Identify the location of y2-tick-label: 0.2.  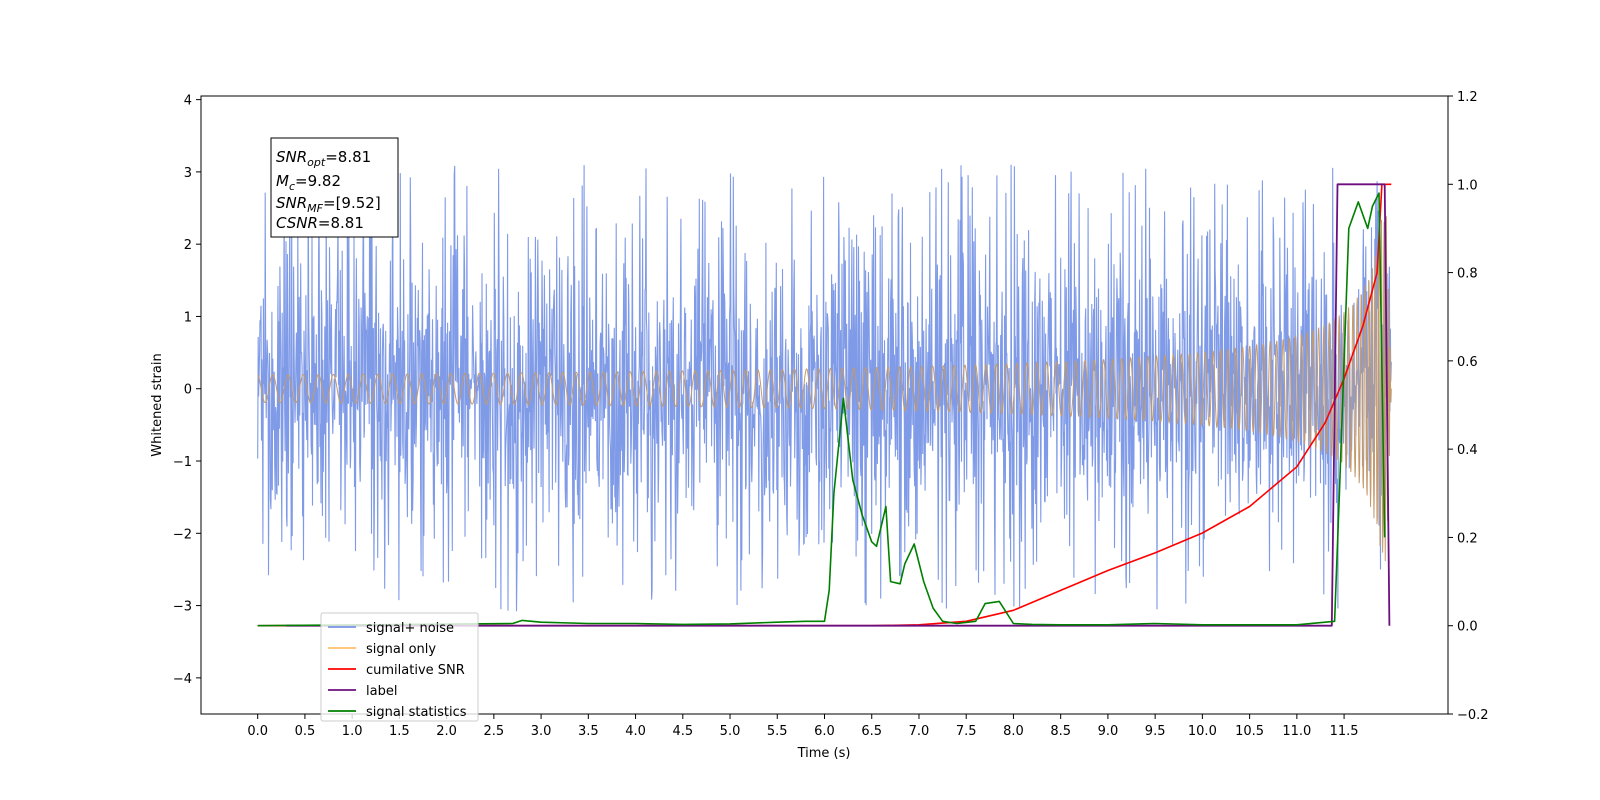
(1467, 538).